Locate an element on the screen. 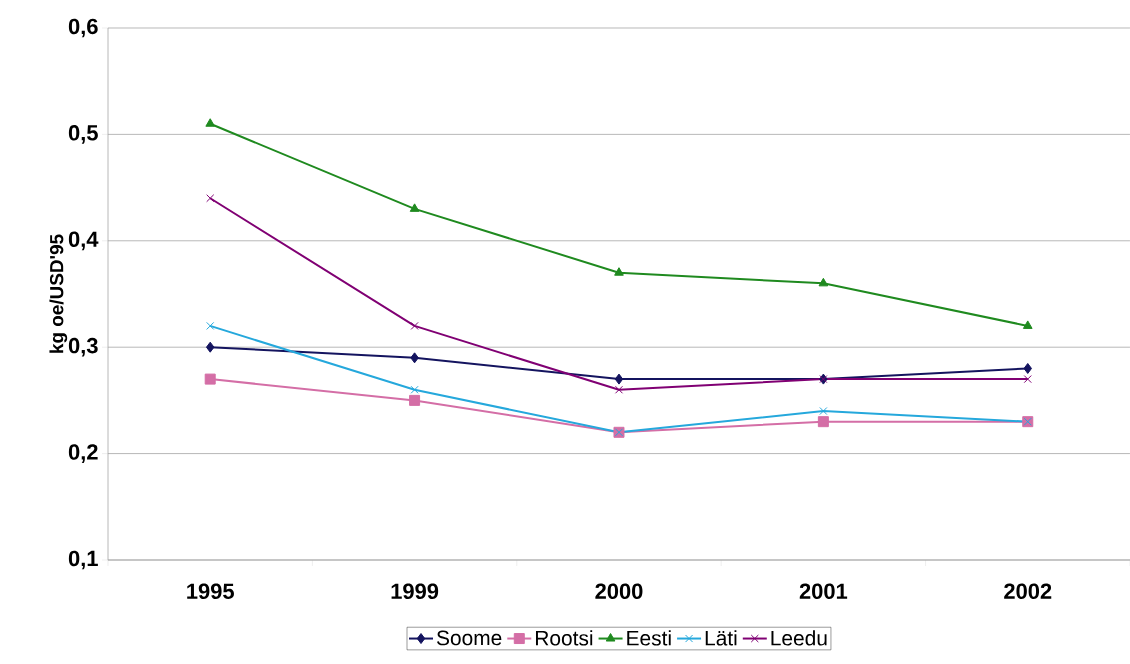 The image size is (1130, 664). x-tick-label: 1999 is located at coordinates (415, 591).